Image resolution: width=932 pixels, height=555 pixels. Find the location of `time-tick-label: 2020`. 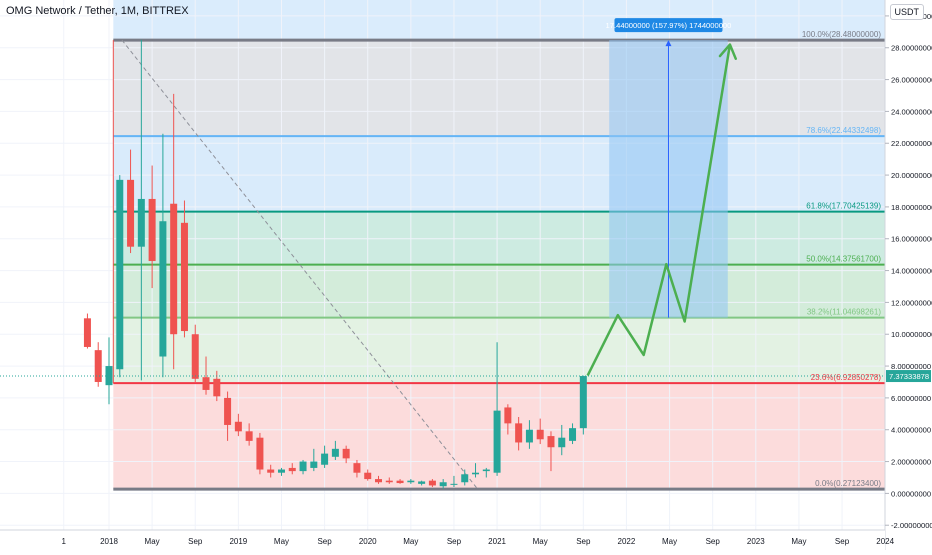

time-tick-label: 2020 is located at coordinates (368, 541).